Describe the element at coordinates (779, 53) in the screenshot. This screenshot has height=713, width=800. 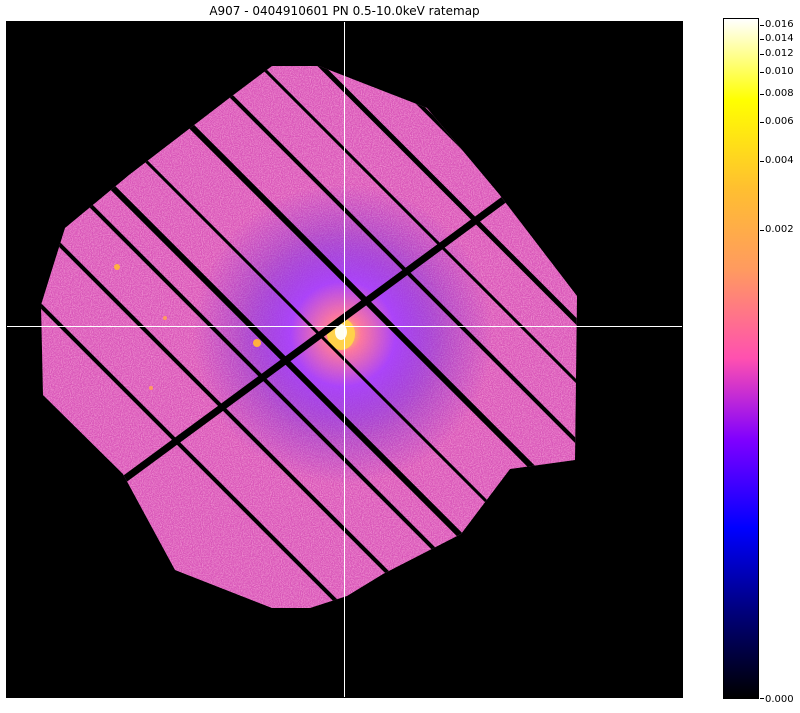
I see `colorbar-label: 0.012` at that location.